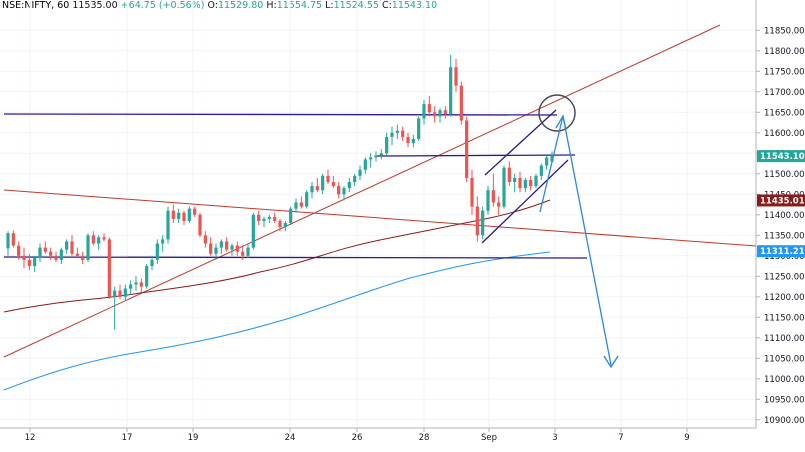 This screenshot has width=805, height=452. Describe the element at coordinates (271, 5) in the screenshot. I see `high-label: H:` at that location.